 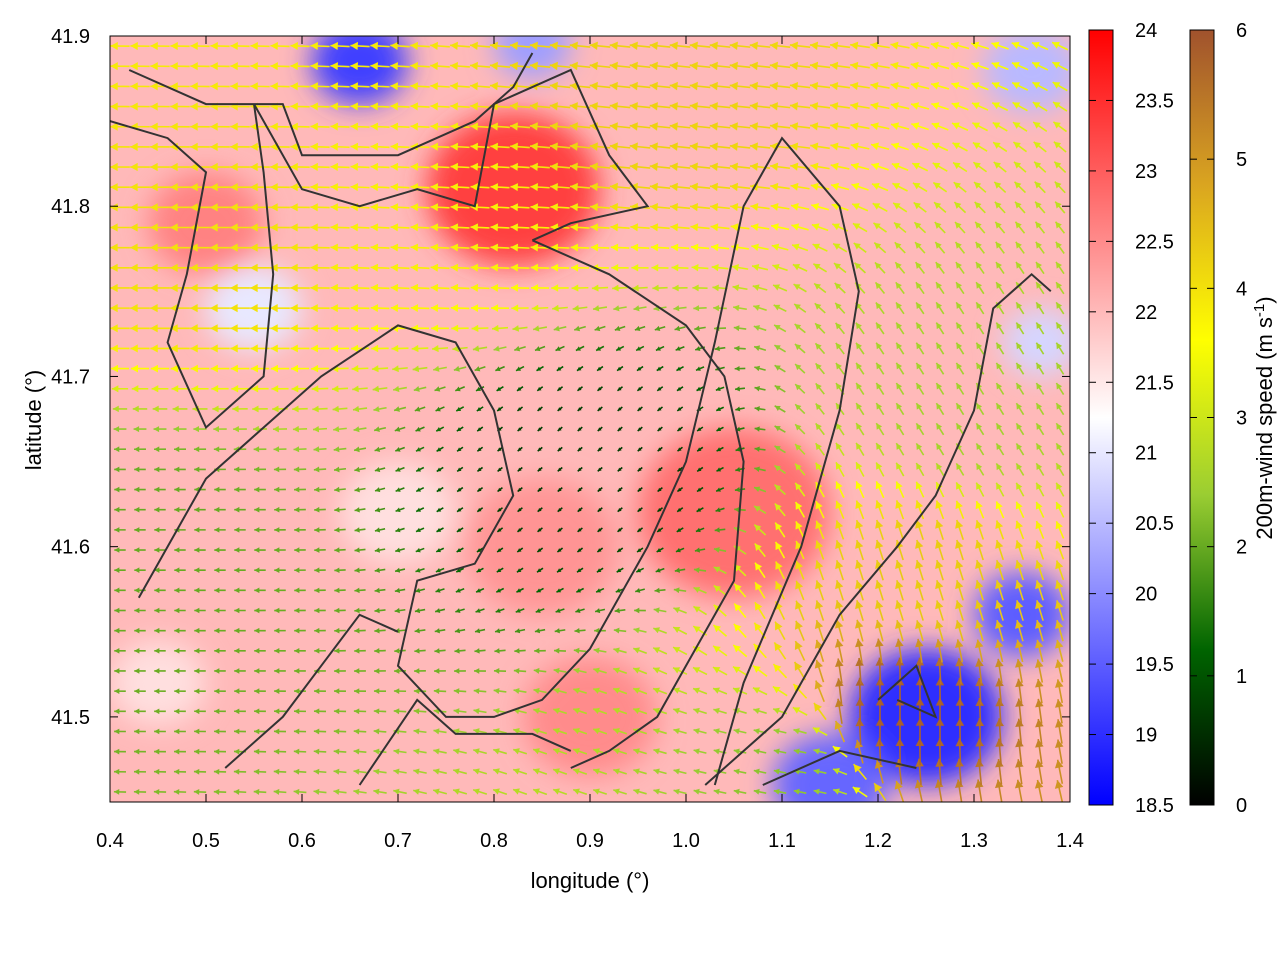 I want to click on x-tick-label: 1.2, so click(x=878, y=841).